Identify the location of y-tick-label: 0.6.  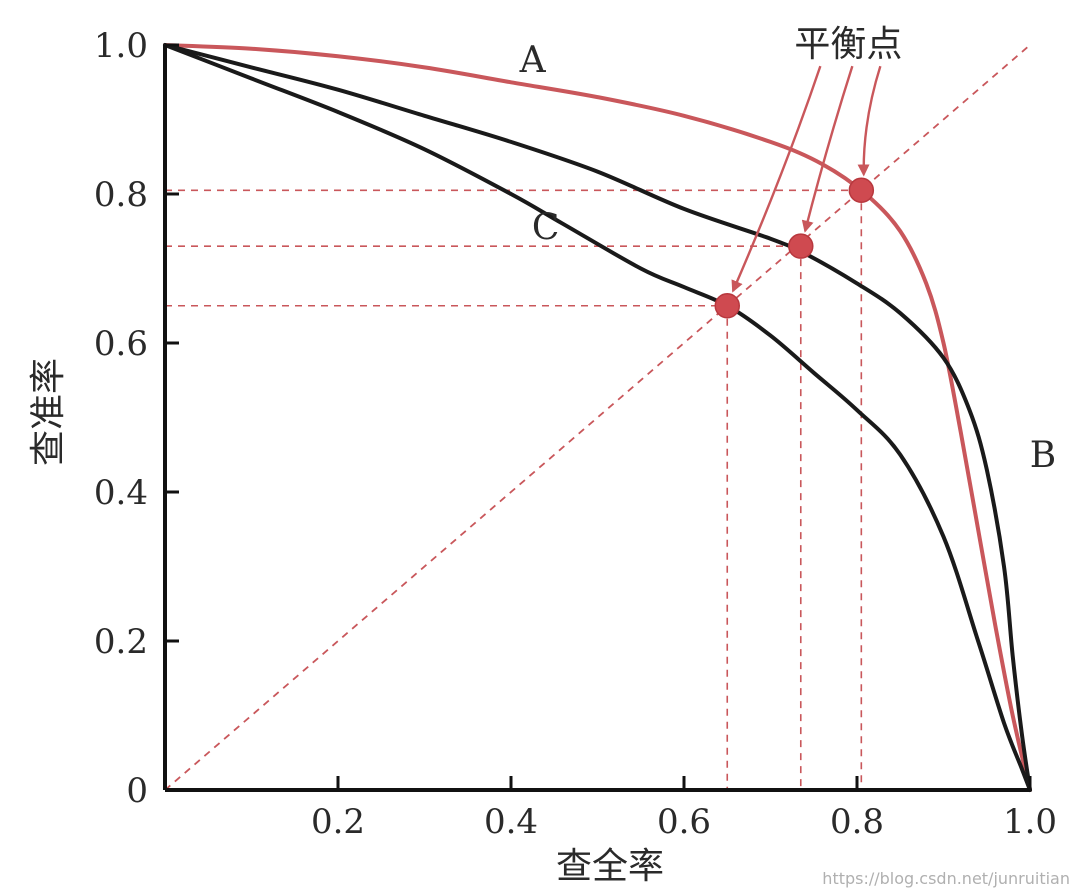
(121, 344).